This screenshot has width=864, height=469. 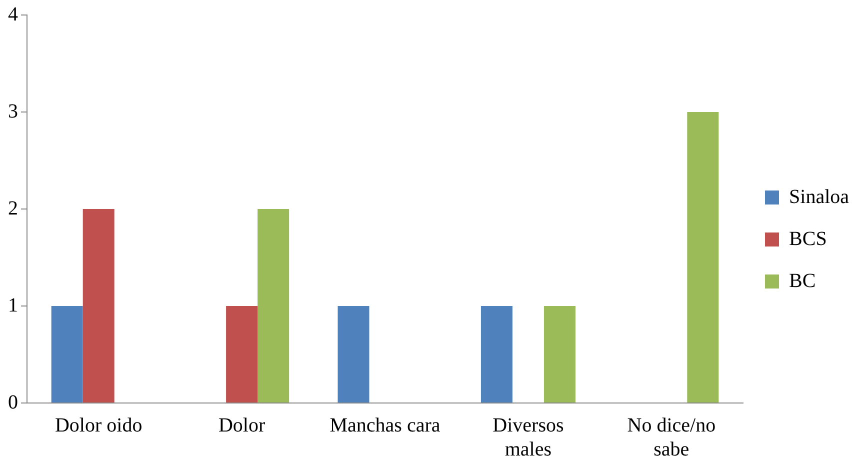 I want to click on y-tick-label: 3, so click(x=13, y=111).